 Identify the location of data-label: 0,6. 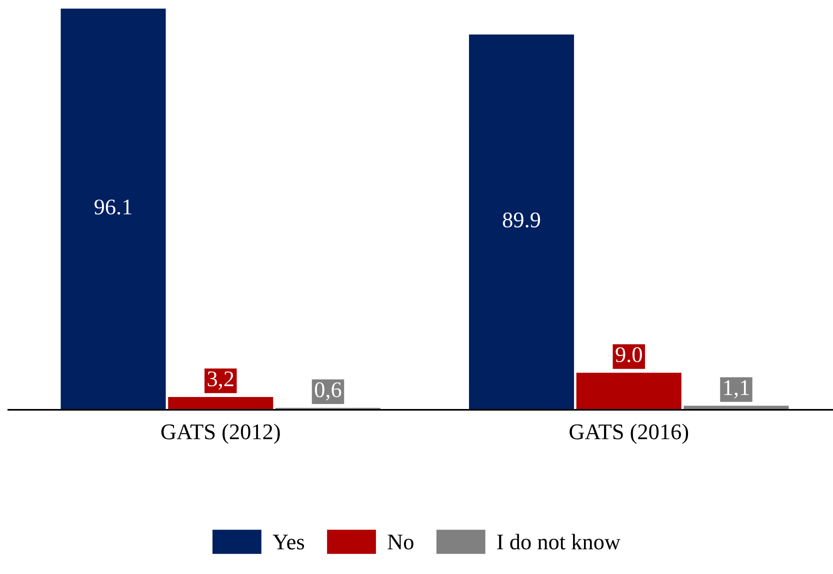
(328, 391).